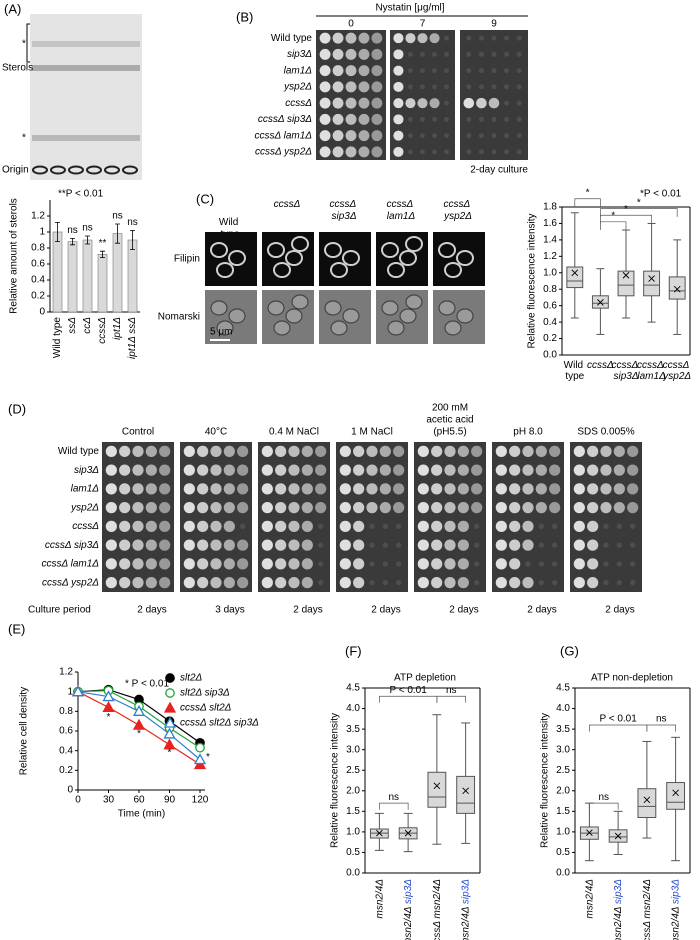 This screenshot has height=940, width=700. What do you see at coordinates (87, 325) in the screenshot?
I see `x-tick-label: ccΔ` at bounding box center [87, 325].